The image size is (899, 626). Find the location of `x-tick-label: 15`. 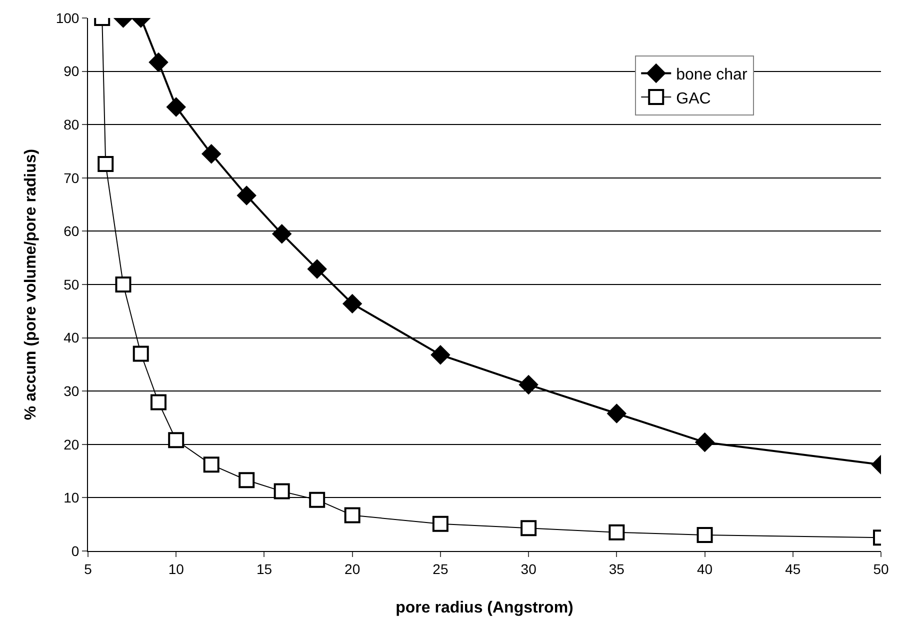

x-tick-label: 15 is located at coordinates (264, 568).